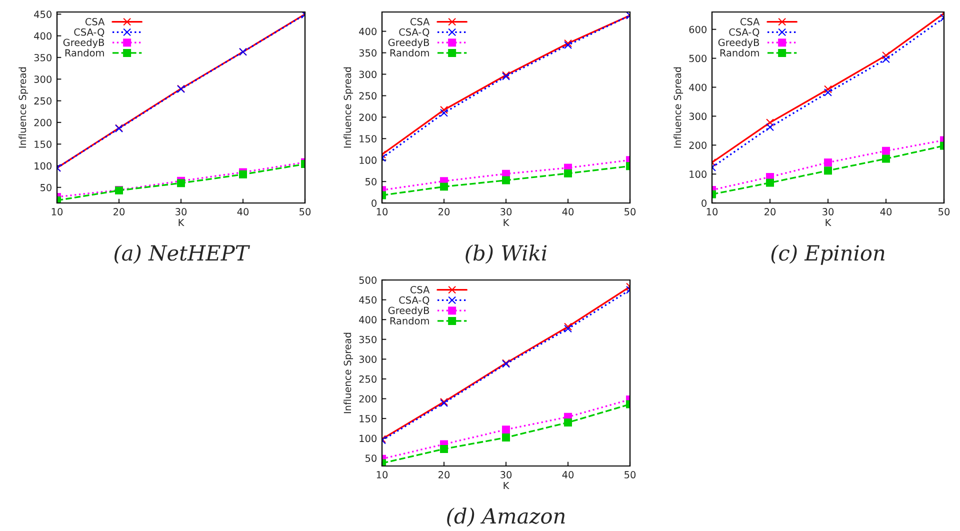 This screenshot has height=531, width=960. Describe the element at coordinates (697, 30) in the screenshot. I see `y-tick-label: 600` at that location.